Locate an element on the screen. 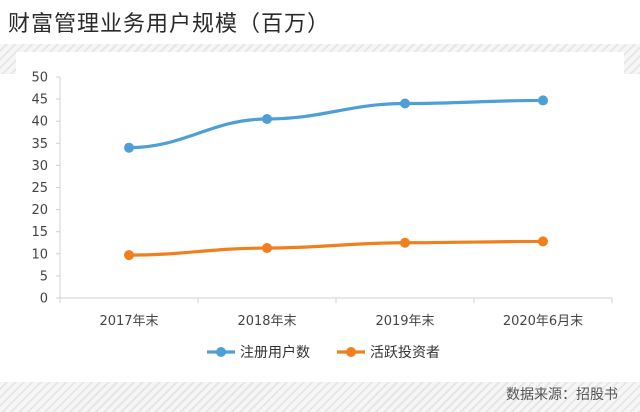 The image size is (640, 412). x-tick-label: 2017年末 is located at coordinates (128, 321).